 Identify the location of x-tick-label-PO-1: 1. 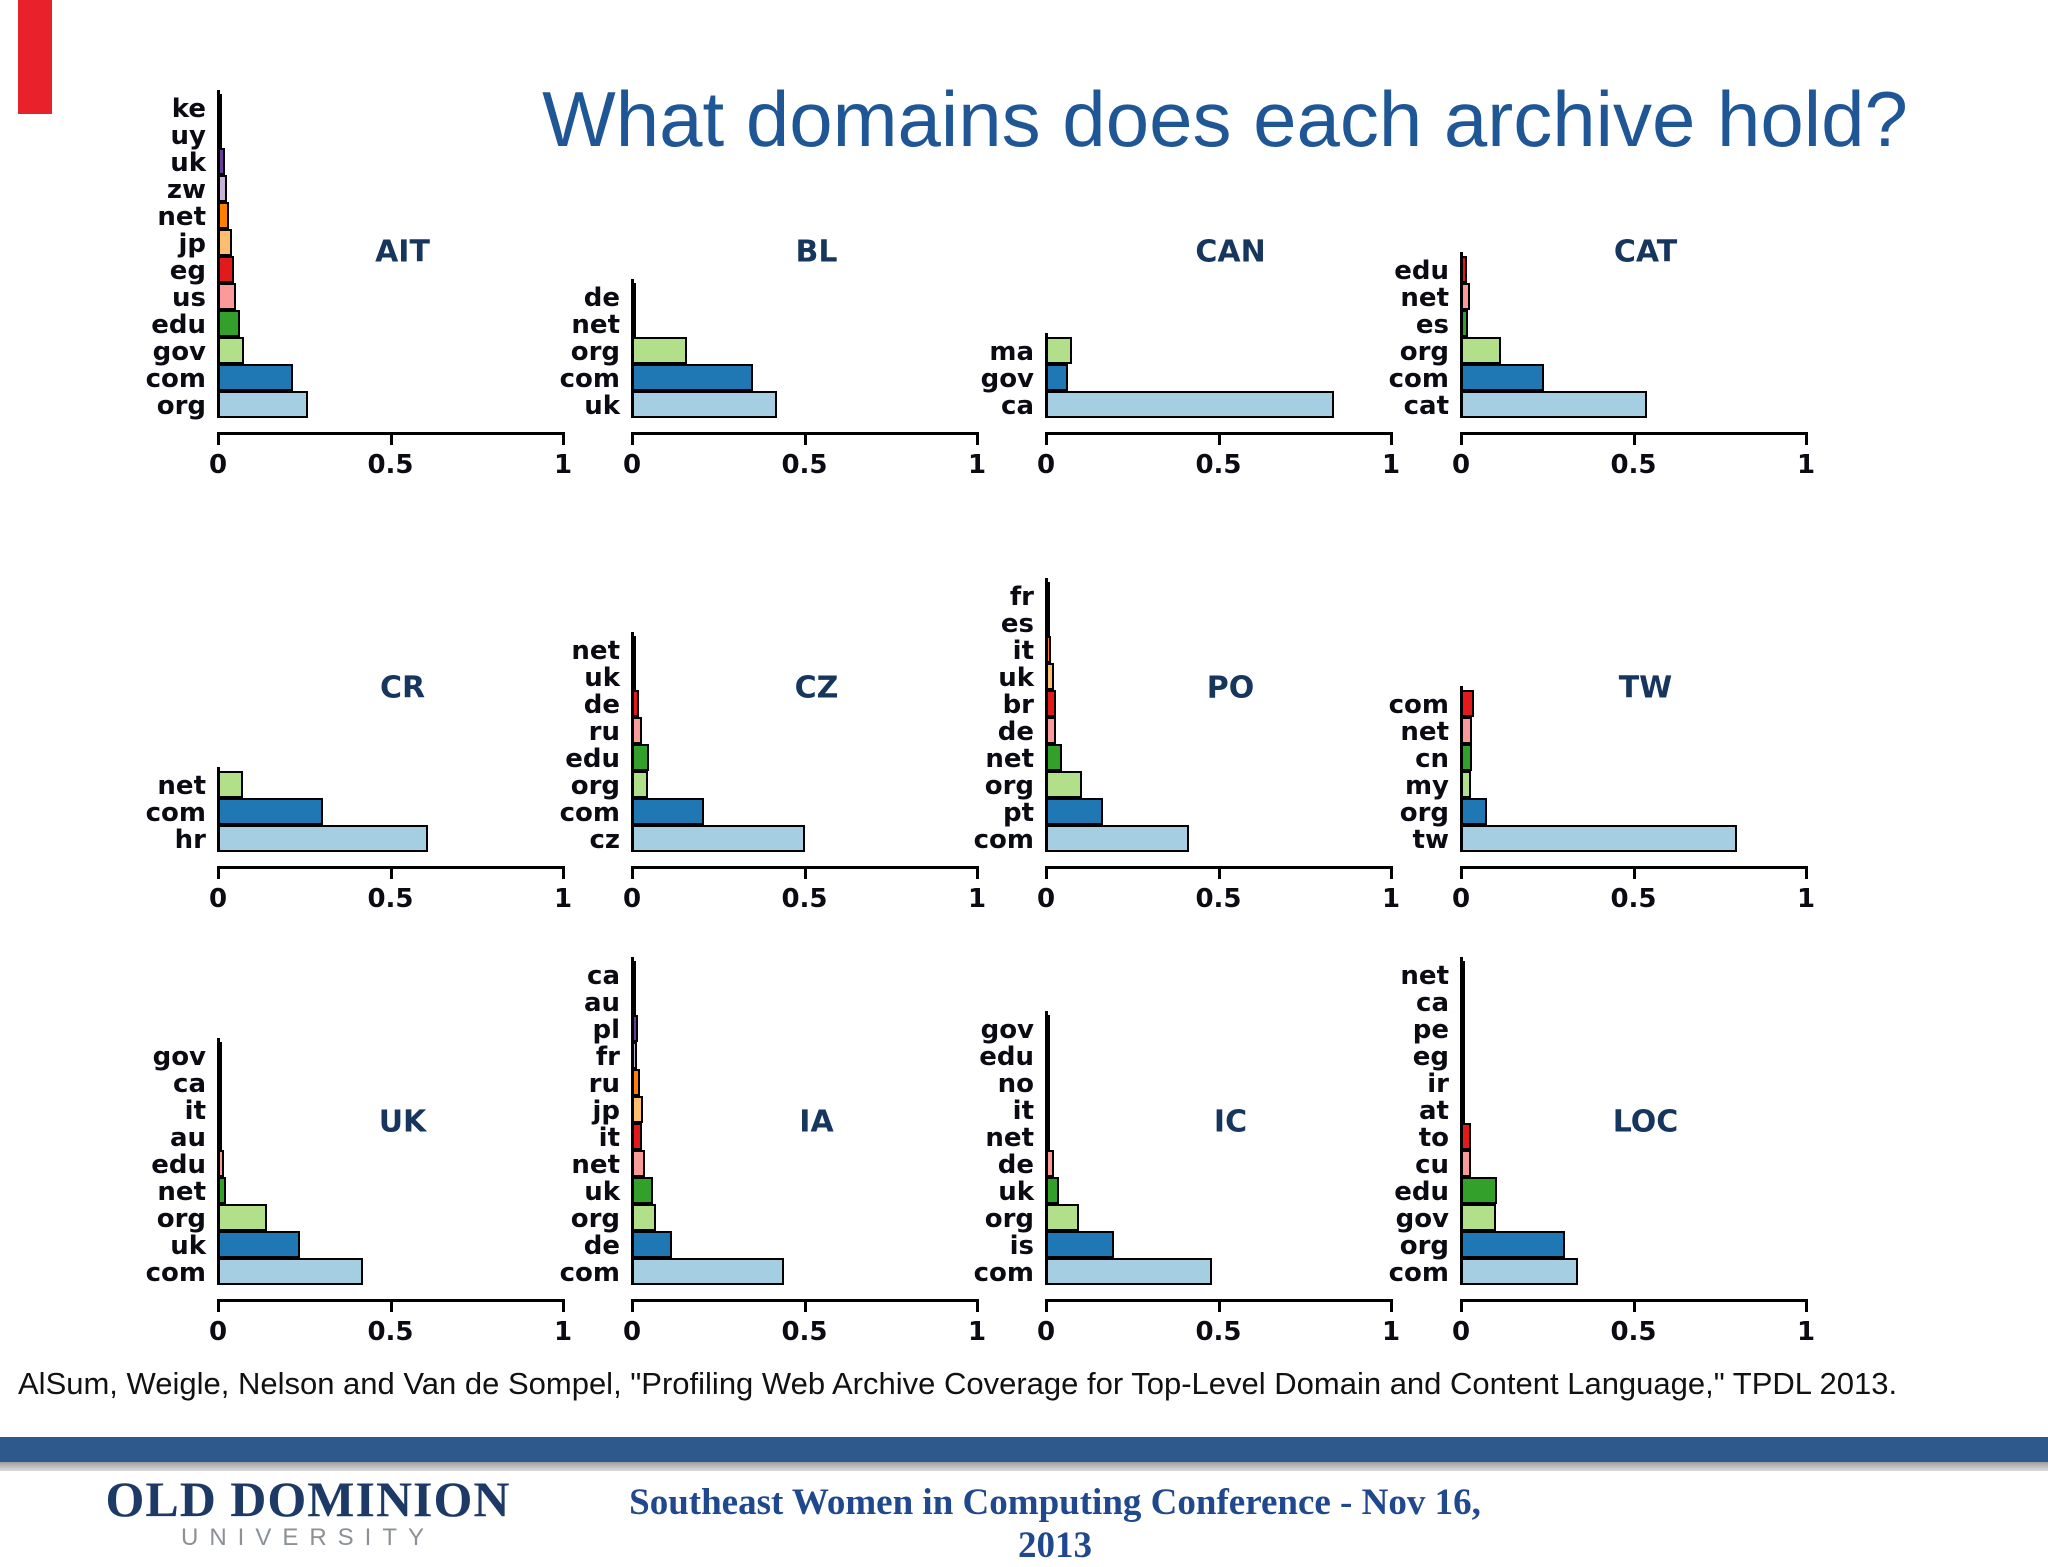
(1391, 899).